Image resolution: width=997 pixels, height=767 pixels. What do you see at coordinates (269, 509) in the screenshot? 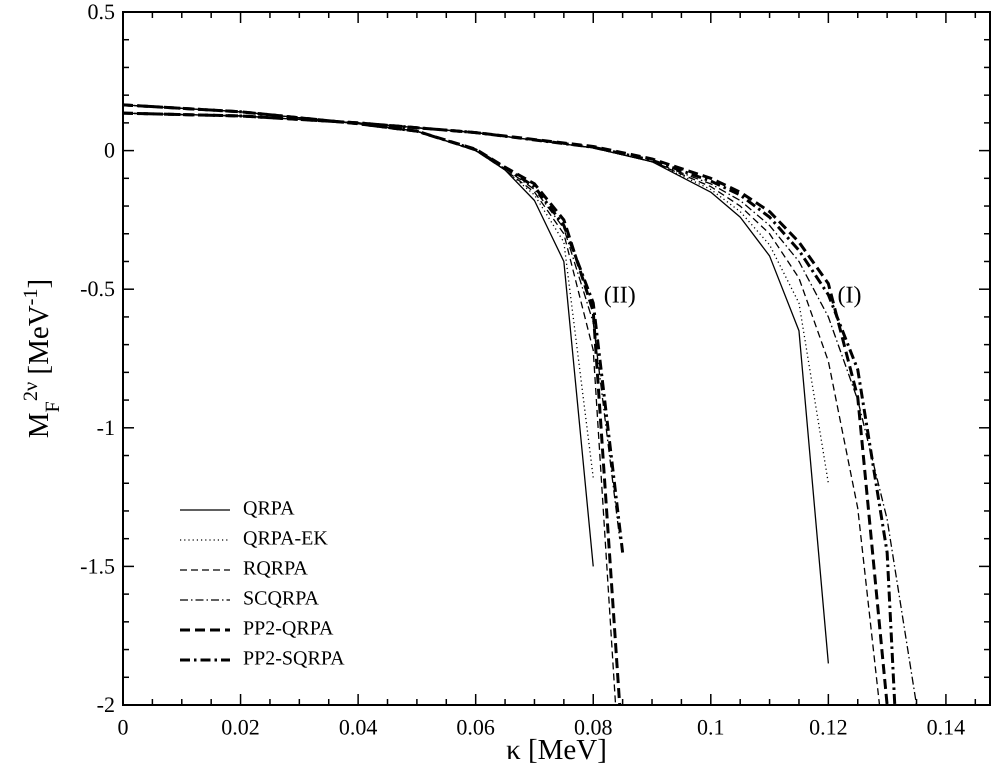
I see `legend-label: QRPA` at bounding box center [269, 509].